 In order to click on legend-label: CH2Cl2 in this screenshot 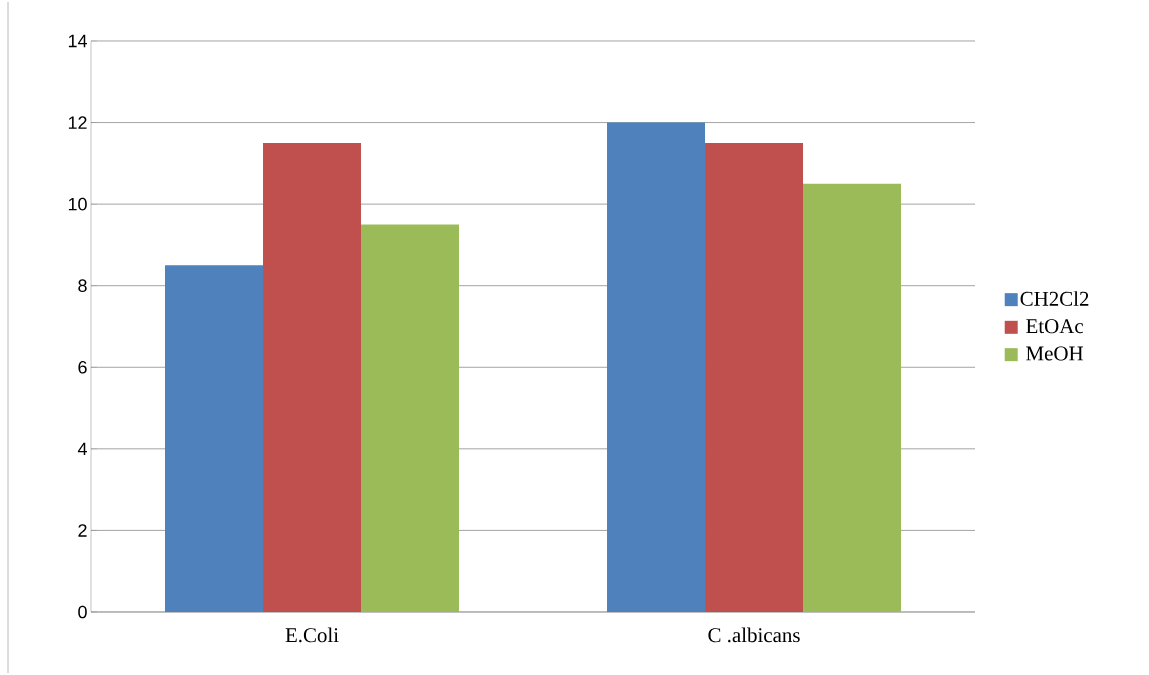, I will do `click(1054, 298)`.